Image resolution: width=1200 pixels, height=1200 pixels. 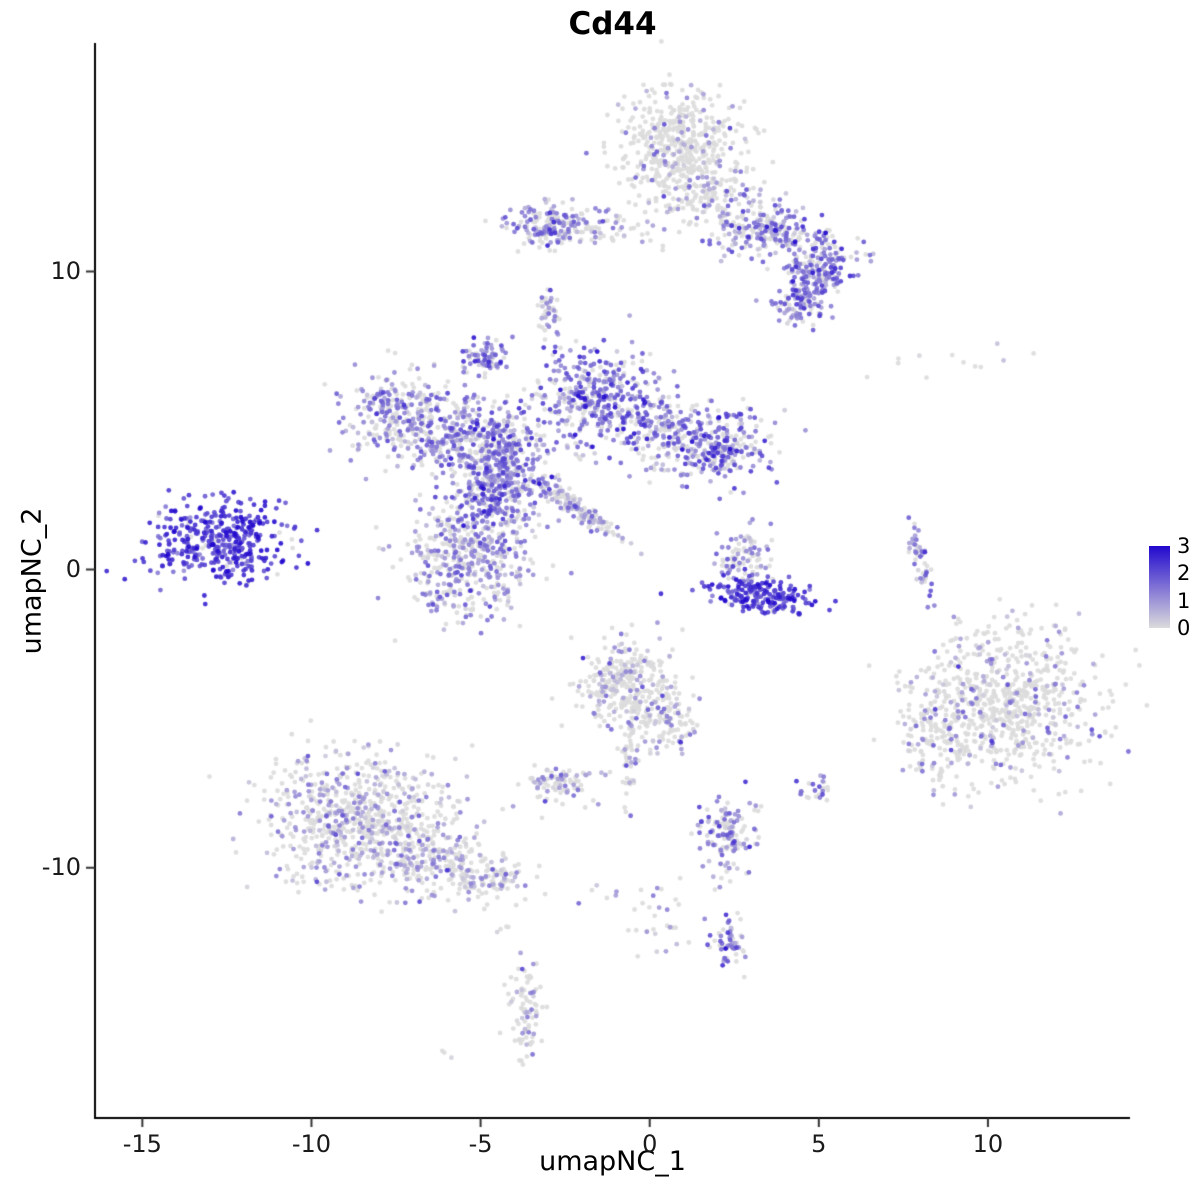 What do you see at coordinates (612, 1161) in the screenshot?
I see `x-axis-label: umapNC_1` at bounding box center [612, 1161].